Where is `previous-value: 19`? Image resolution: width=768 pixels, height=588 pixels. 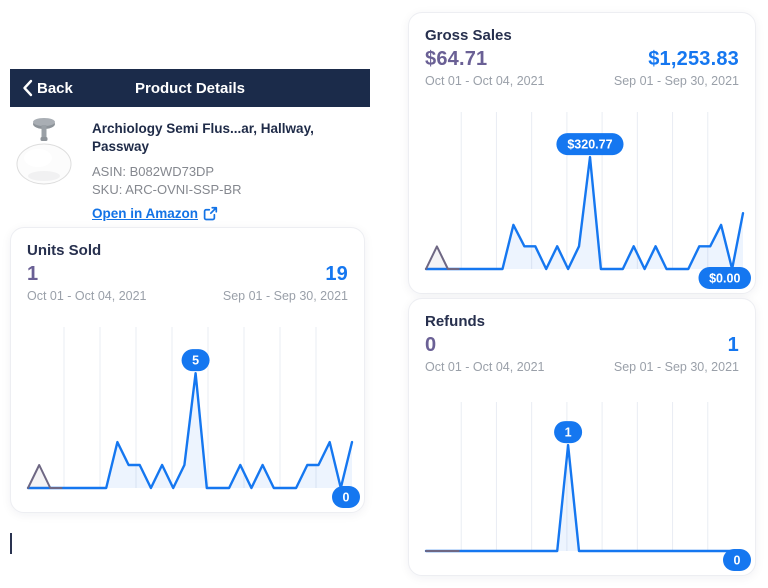
previous-value: 19 is located at coordinates (336, 274).